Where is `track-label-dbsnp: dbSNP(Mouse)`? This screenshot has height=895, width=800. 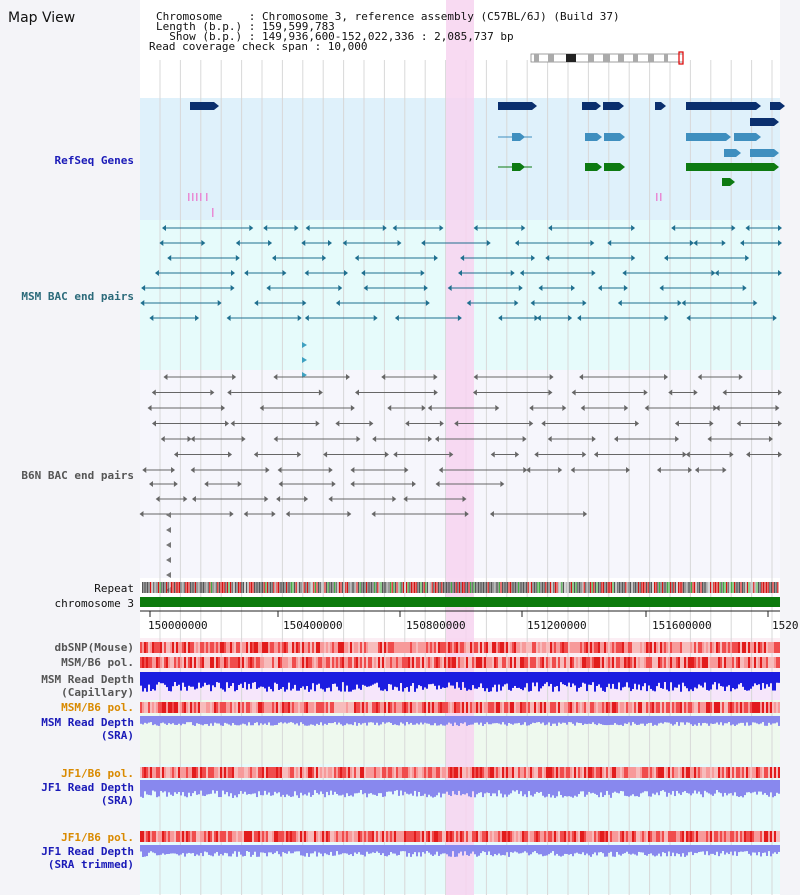 track-label-dbsnp: dbSNP(Mouse) is located at coordinates (94, 647).